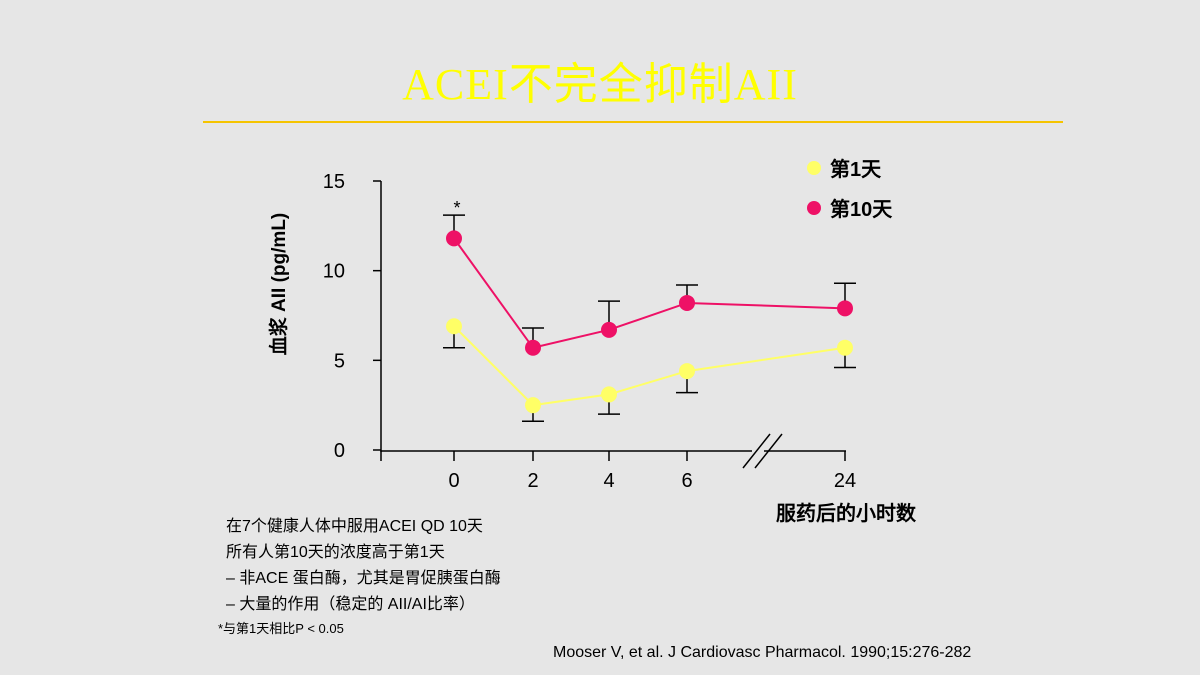  Describe the element at coordinates (281, 628) in the screenshot. I see `footnote: *与第1天相比P < 0.05` at that location.